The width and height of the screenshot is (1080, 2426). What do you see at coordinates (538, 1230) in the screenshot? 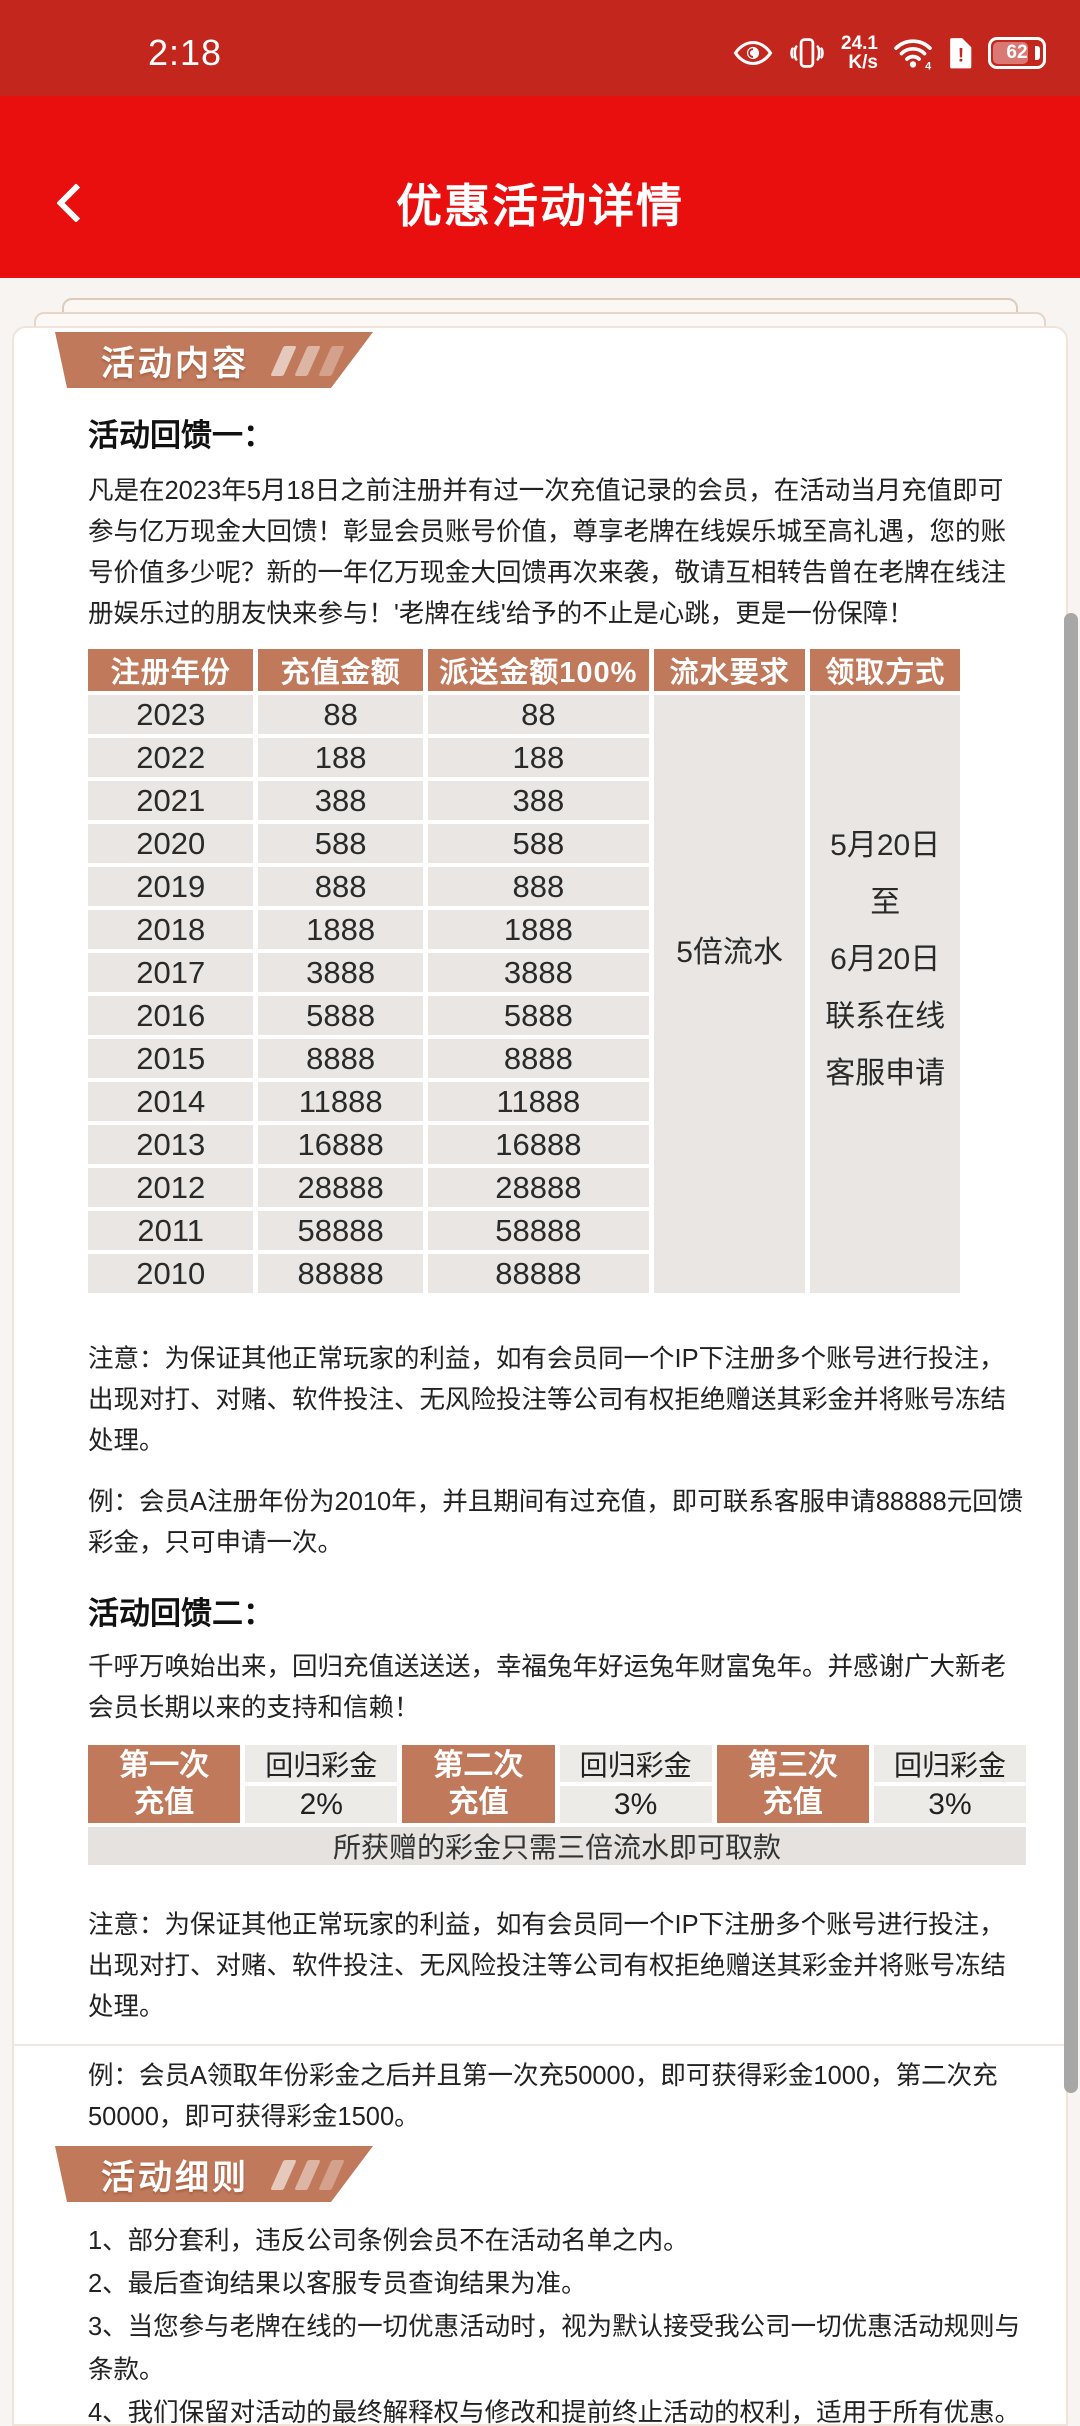
I see `bonus-cell: 58888` at bounding box center [538, 1230].